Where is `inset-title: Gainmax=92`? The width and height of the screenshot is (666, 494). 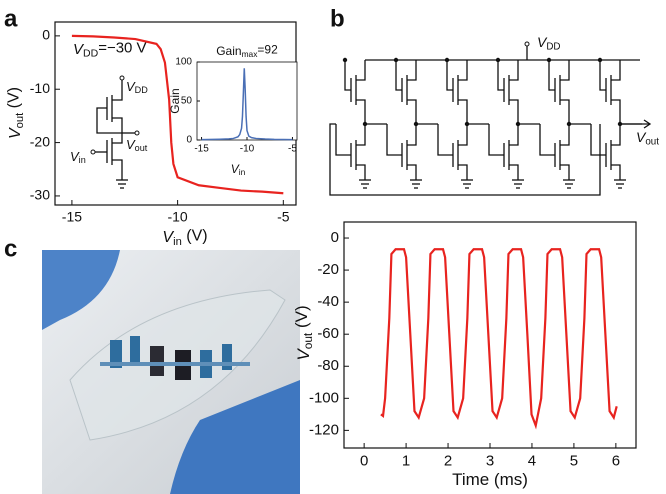
inset-title: Gainmax=92 is located at coordinates (247, 51).